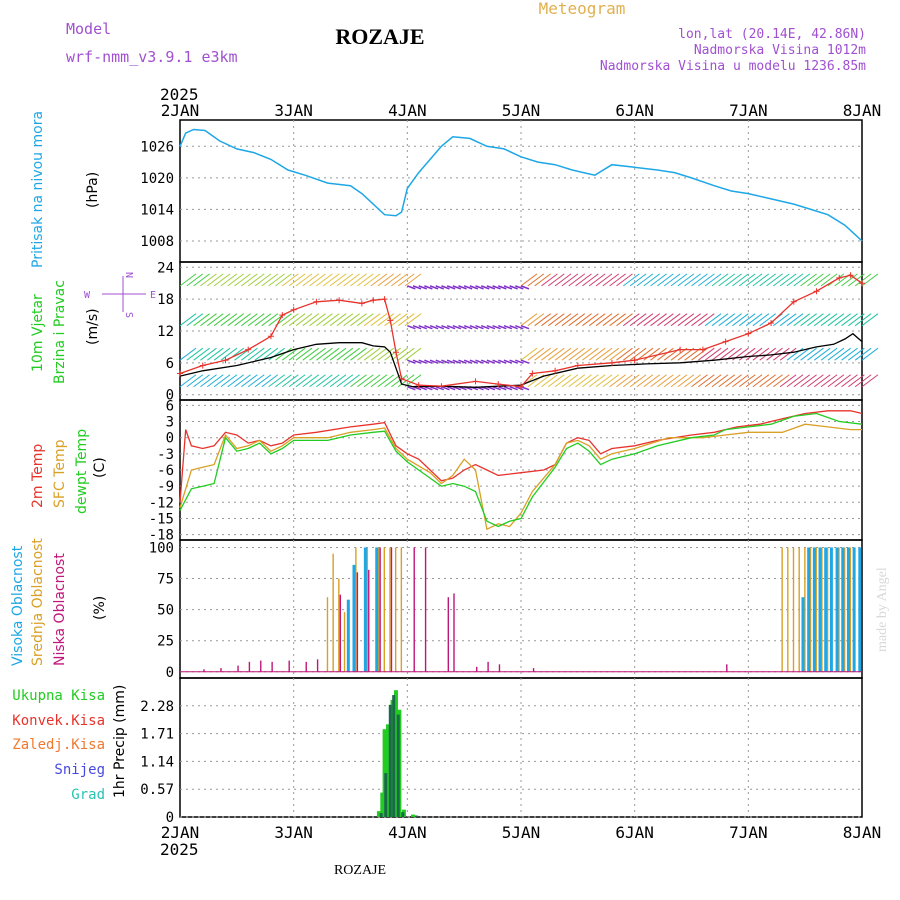 This screenshot has width=900, height=900. I want to click on top-x-ticks: 2JAN 3JAN 4JAN 5JAN 6JAN 7JAN 8JAN, so click(521, 110).